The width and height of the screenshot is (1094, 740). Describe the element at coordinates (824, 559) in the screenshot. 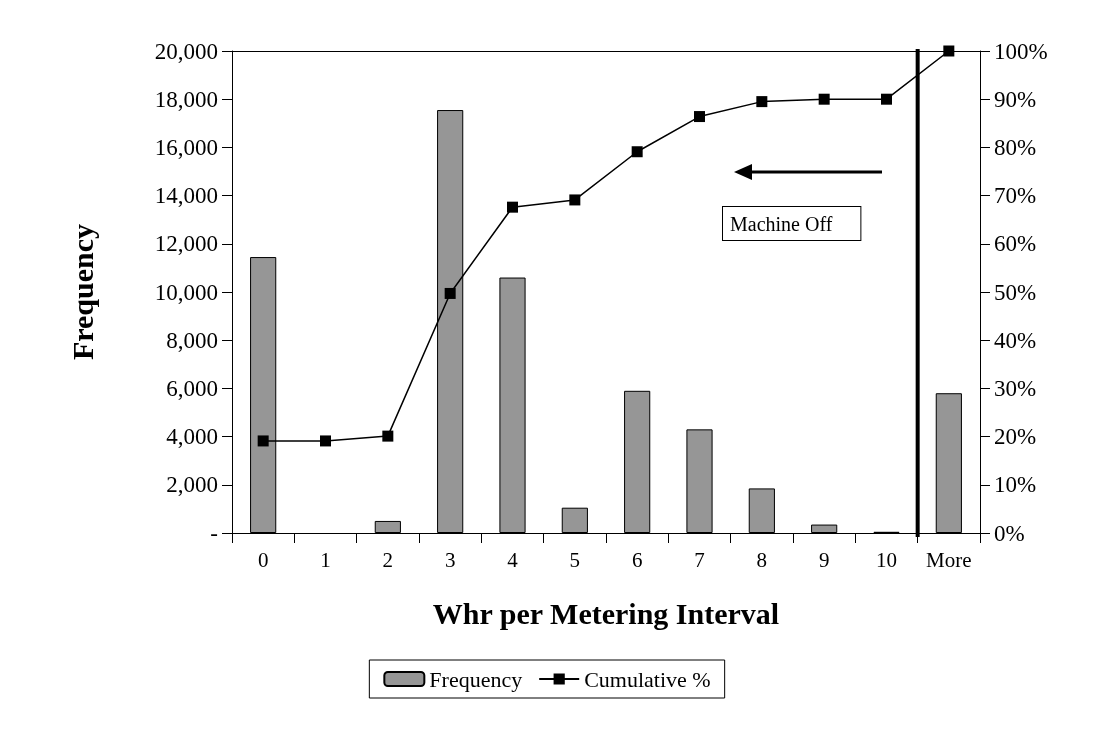

I see `x-tick-label: 9` at that location.